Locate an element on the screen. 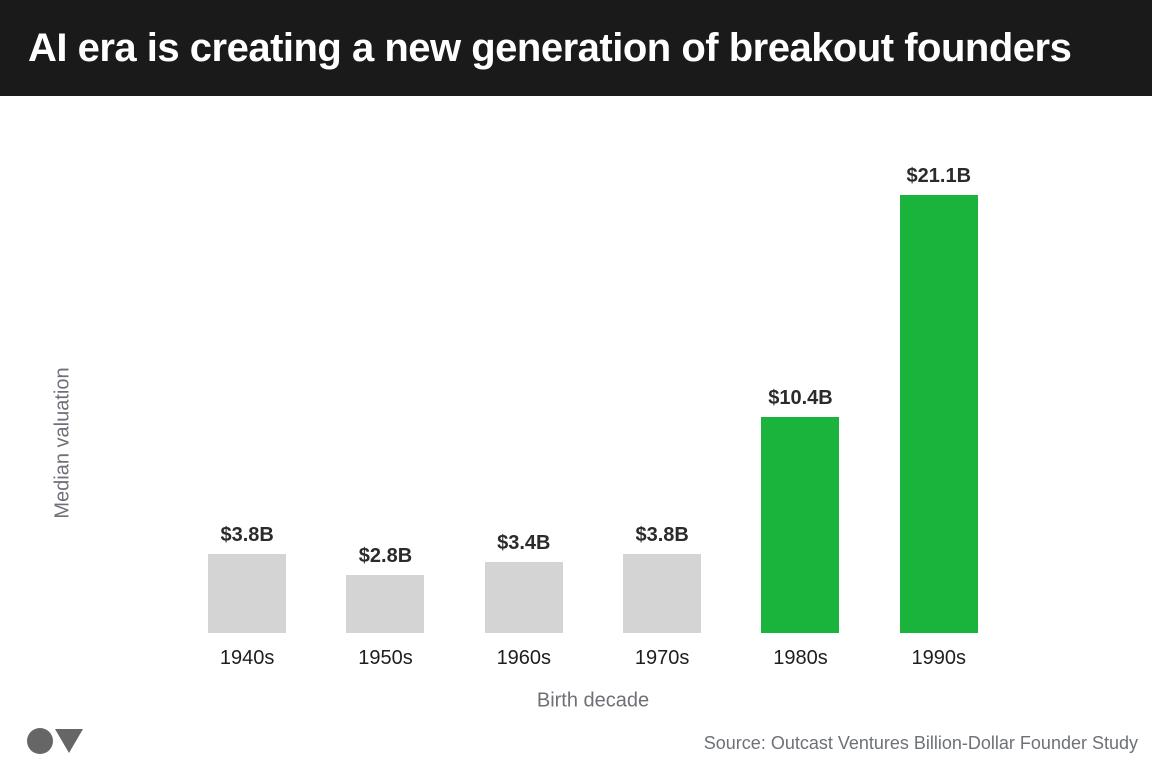  bar-value-label: $21.1B is located at coordinates (939, 176).